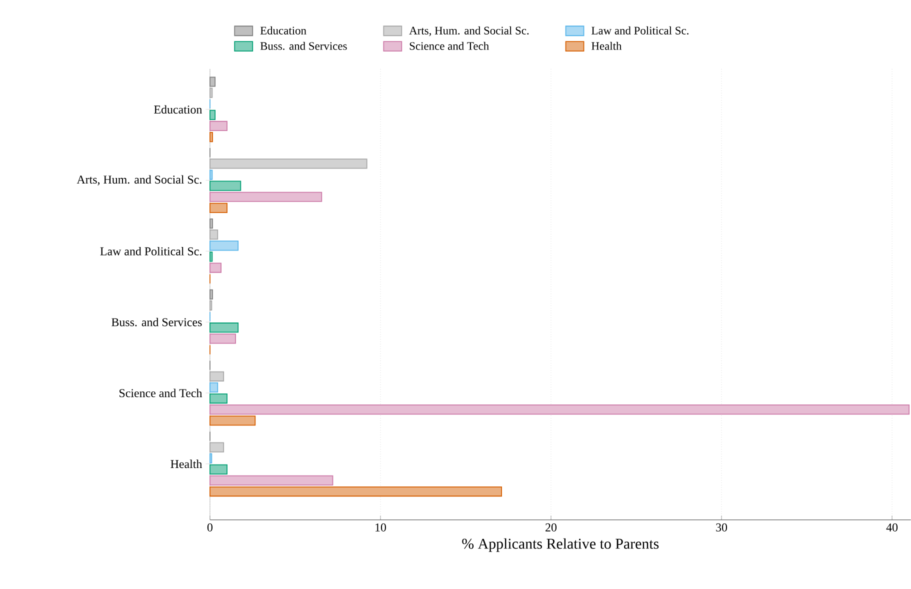 The width and height of the screenshot is (911, 589). Describe the element at coordinates (186, 464) in the screenshot. I see `y-tick-label: Health` at that location.